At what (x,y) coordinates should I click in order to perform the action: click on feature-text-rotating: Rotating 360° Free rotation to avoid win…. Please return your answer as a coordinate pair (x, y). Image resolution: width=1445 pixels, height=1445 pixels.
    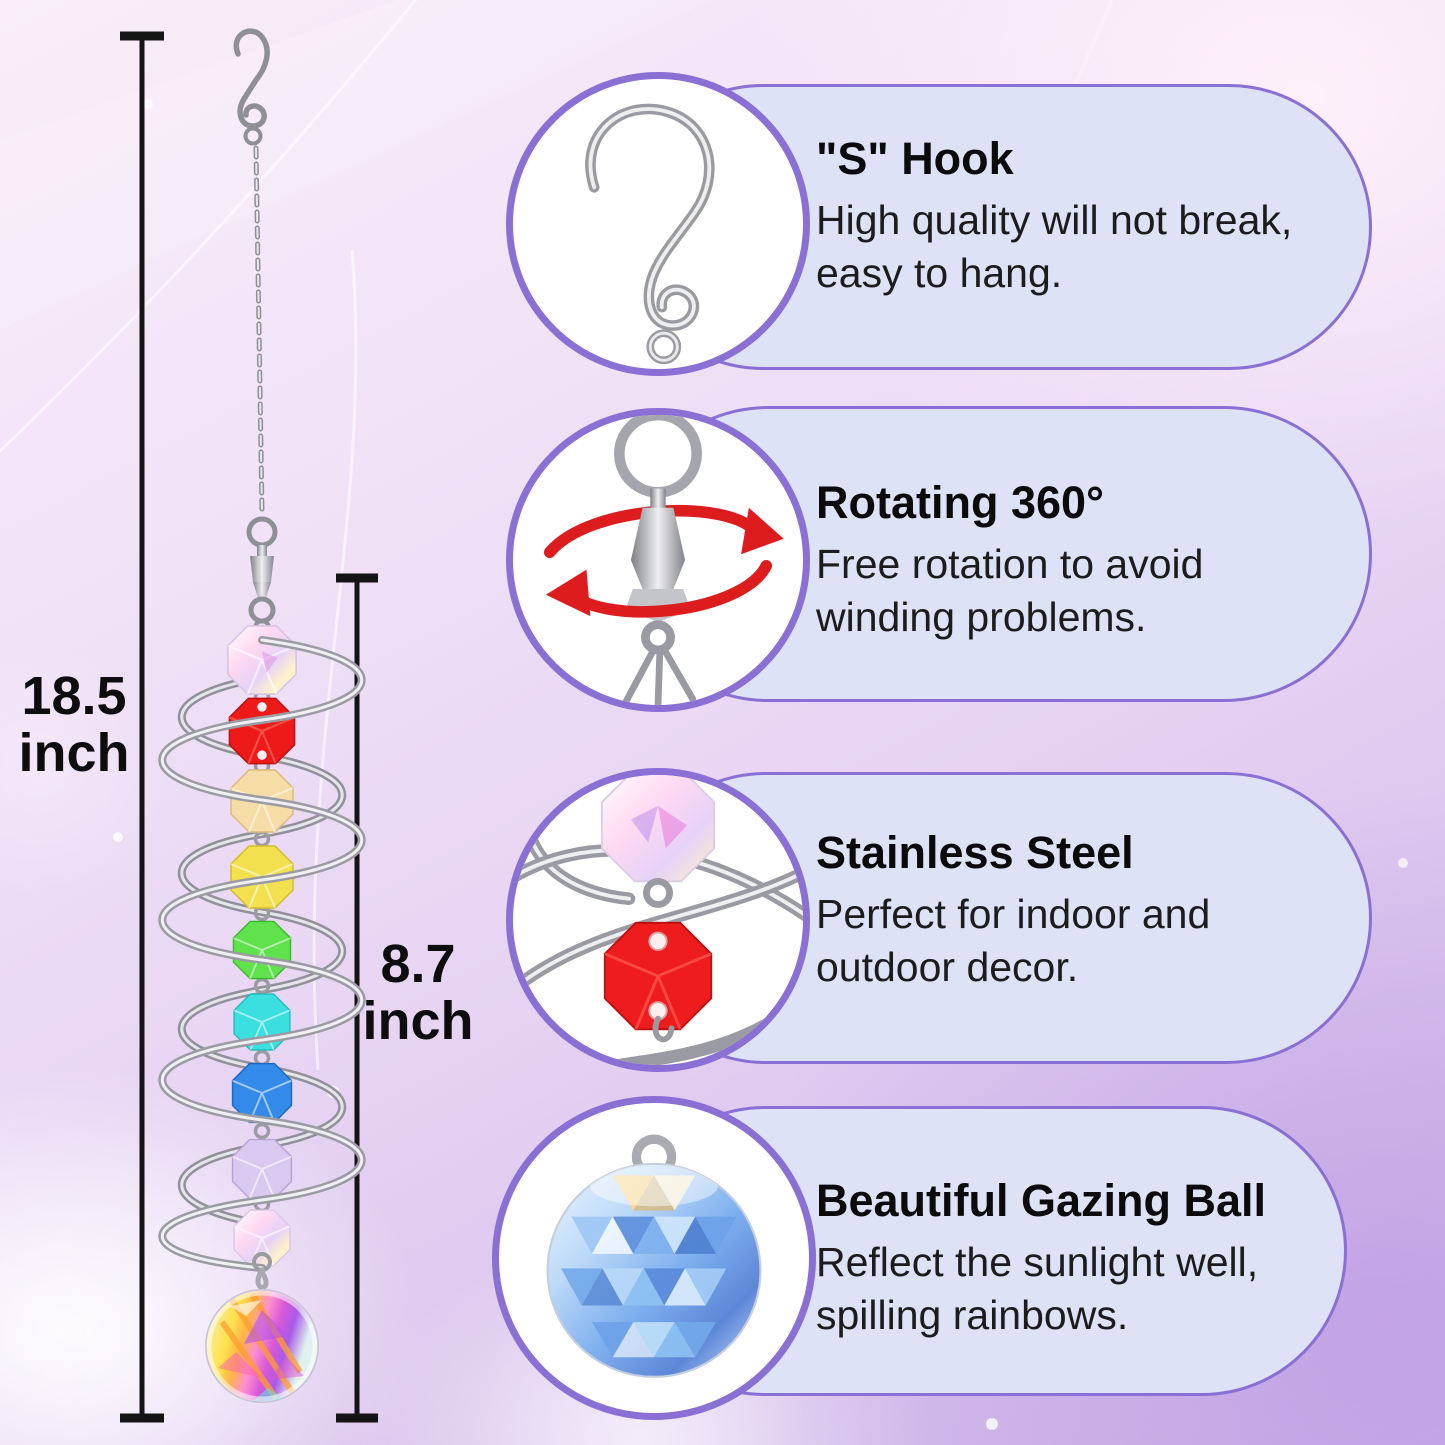
    Looking at the image, I should click on (1101, 561).